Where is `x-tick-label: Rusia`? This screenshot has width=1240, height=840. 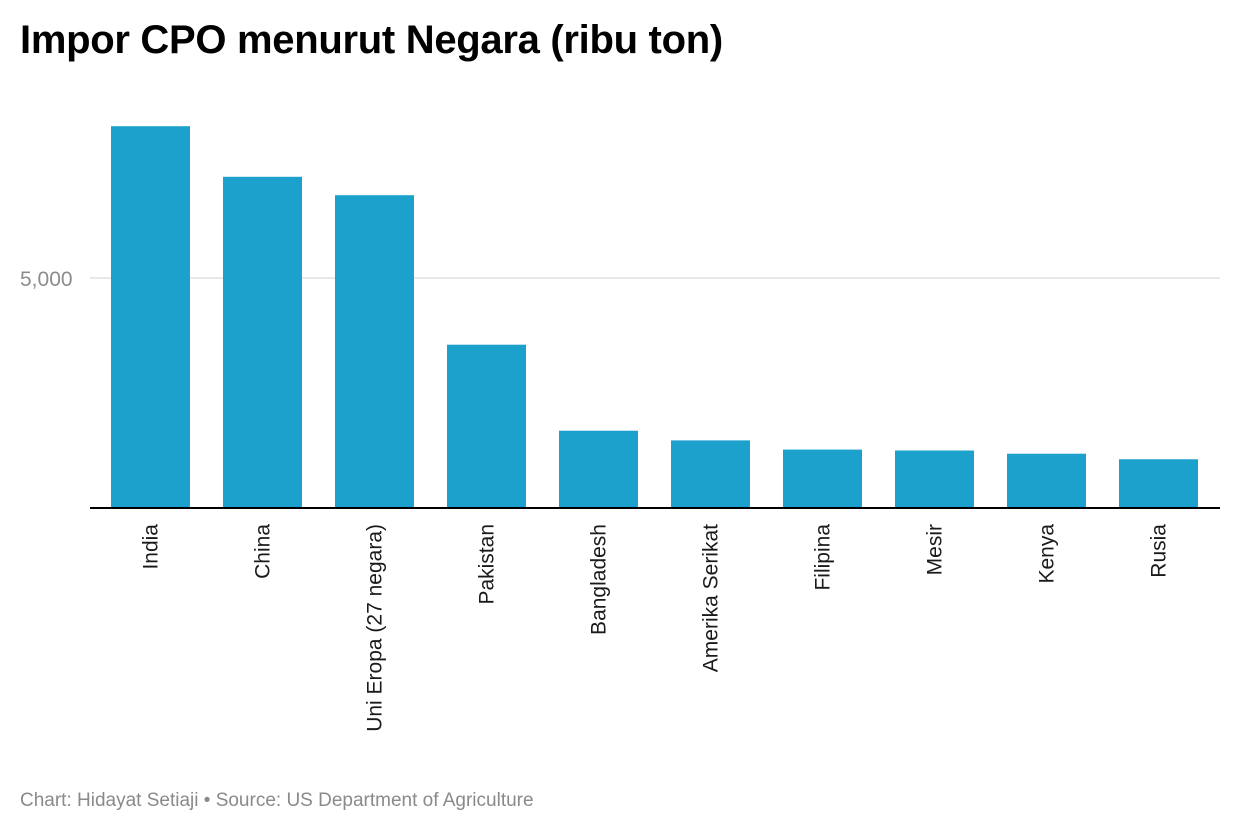
x-tick-label: Rusia is located at coordinates (1159, 551).